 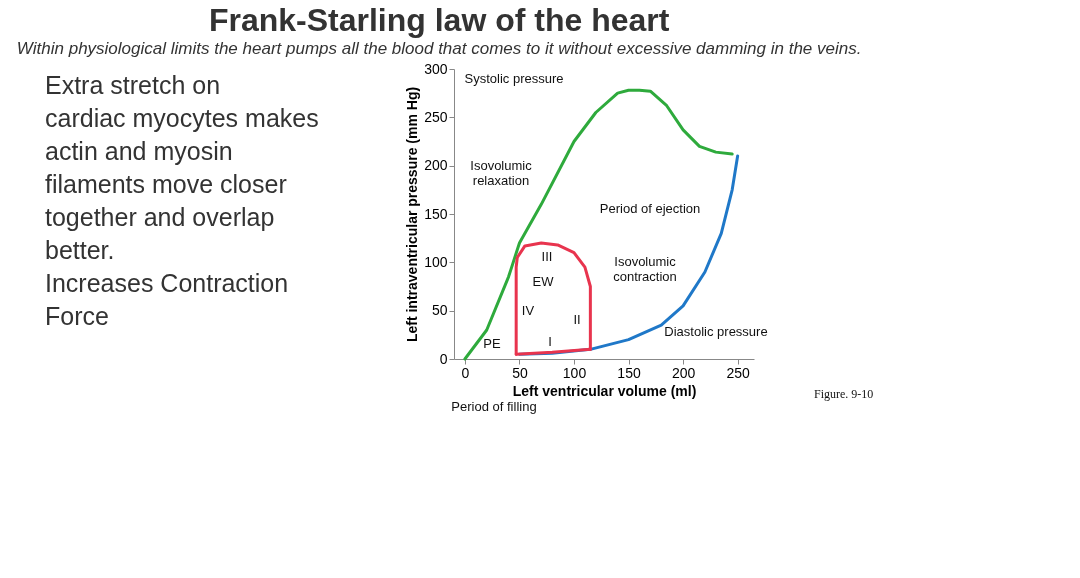 What do you see at coordinates (514, 78) in the screenshot?
I see `annotation: Systolic pressure` at bounding box center [514, 78].